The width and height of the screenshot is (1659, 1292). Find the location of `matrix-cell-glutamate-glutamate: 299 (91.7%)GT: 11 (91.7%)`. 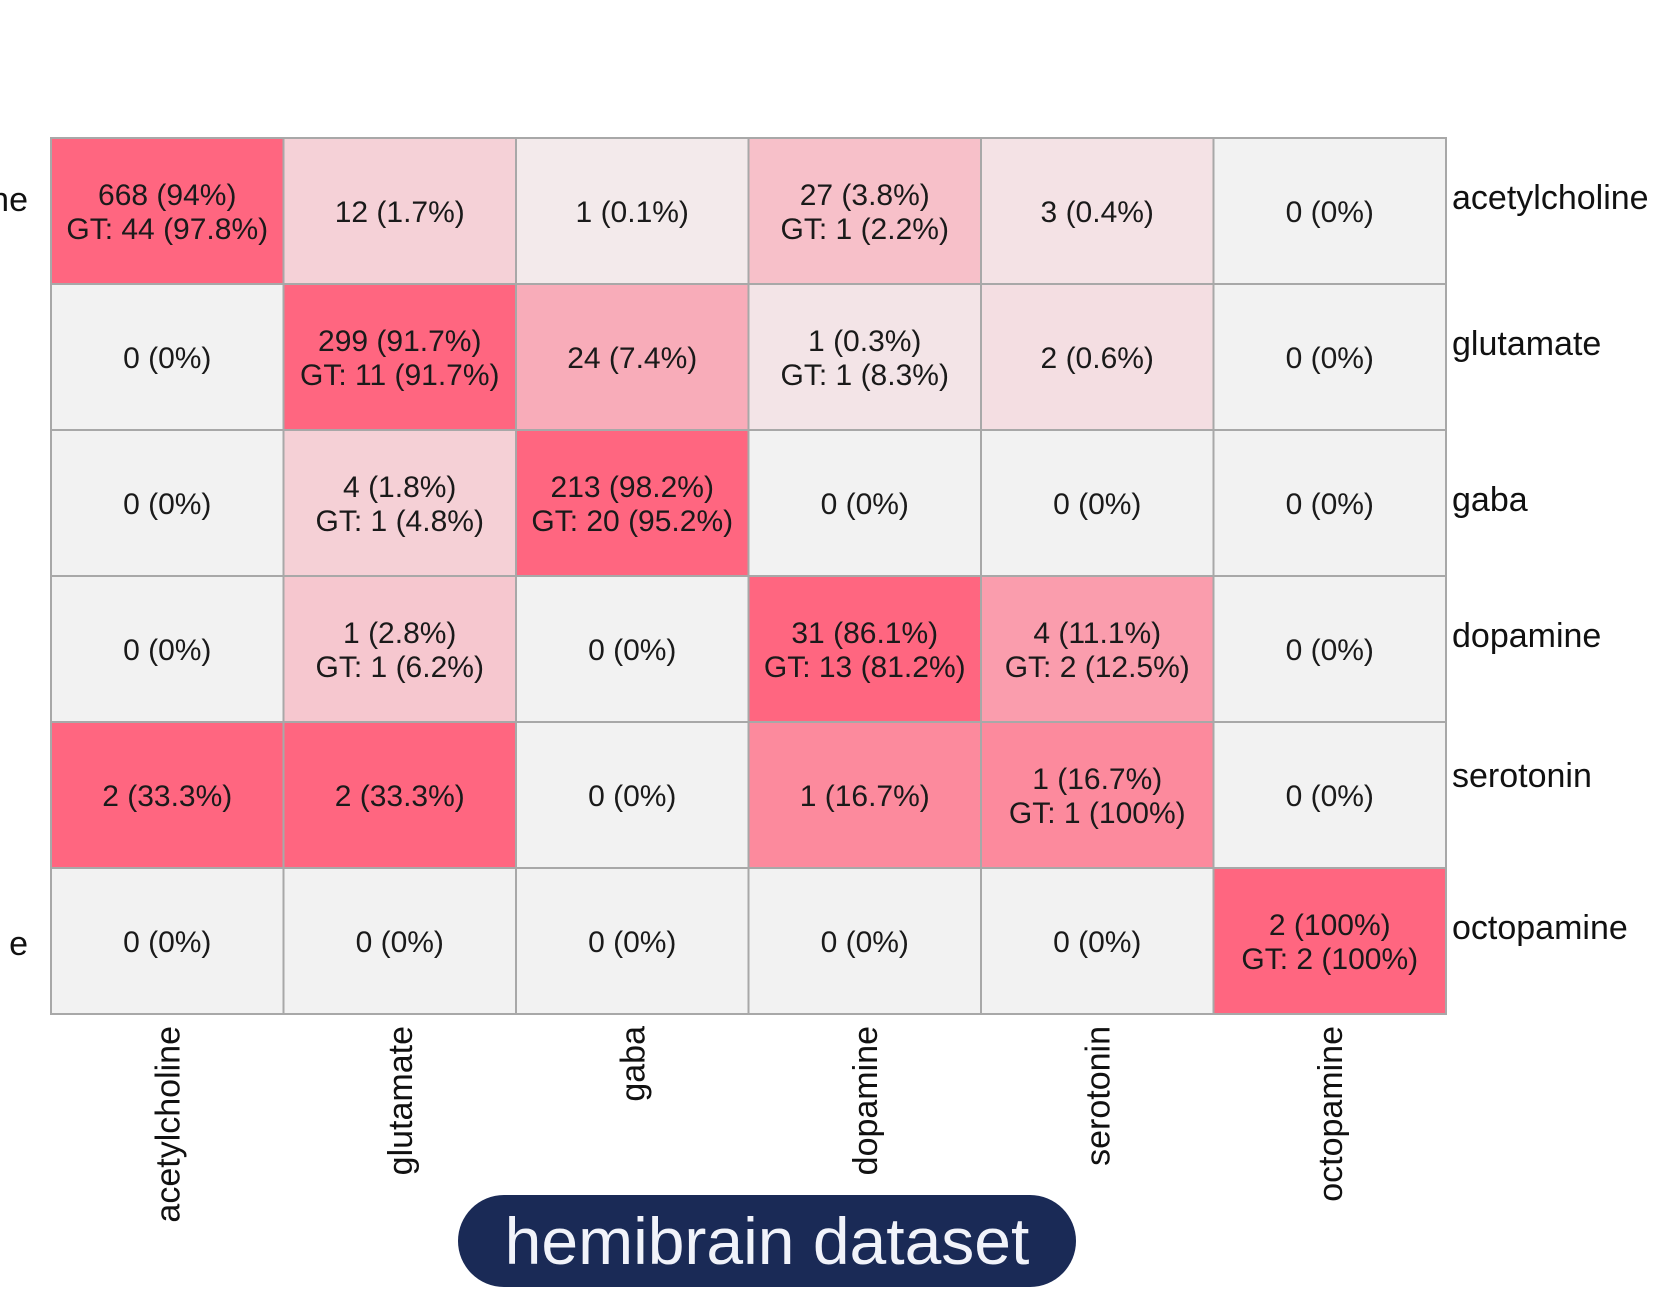

matrix-cell-glutamate-glutamate: 299 (91.7%)GT: 11 (91.7%) is located at coordinates (399, 357).